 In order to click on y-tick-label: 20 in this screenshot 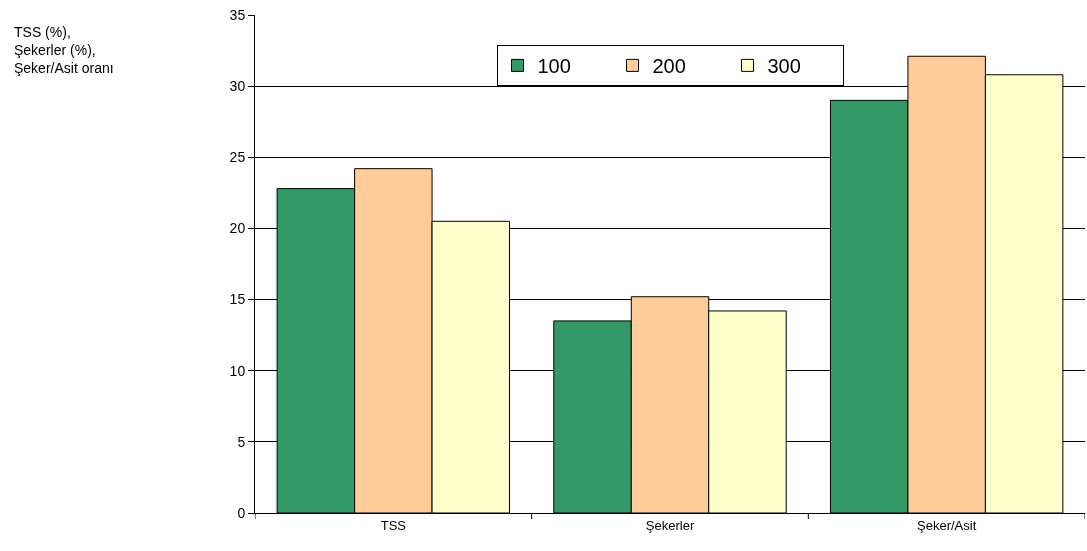, I will do `click(237, 228)`.